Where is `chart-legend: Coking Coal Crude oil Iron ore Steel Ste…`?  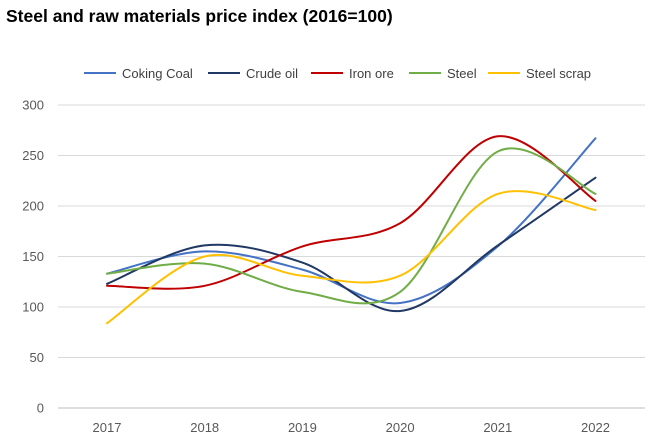
chart-legend: Coking Coal Crude oil Iron ore Steel Ste… is located at coordinates (328, 73).